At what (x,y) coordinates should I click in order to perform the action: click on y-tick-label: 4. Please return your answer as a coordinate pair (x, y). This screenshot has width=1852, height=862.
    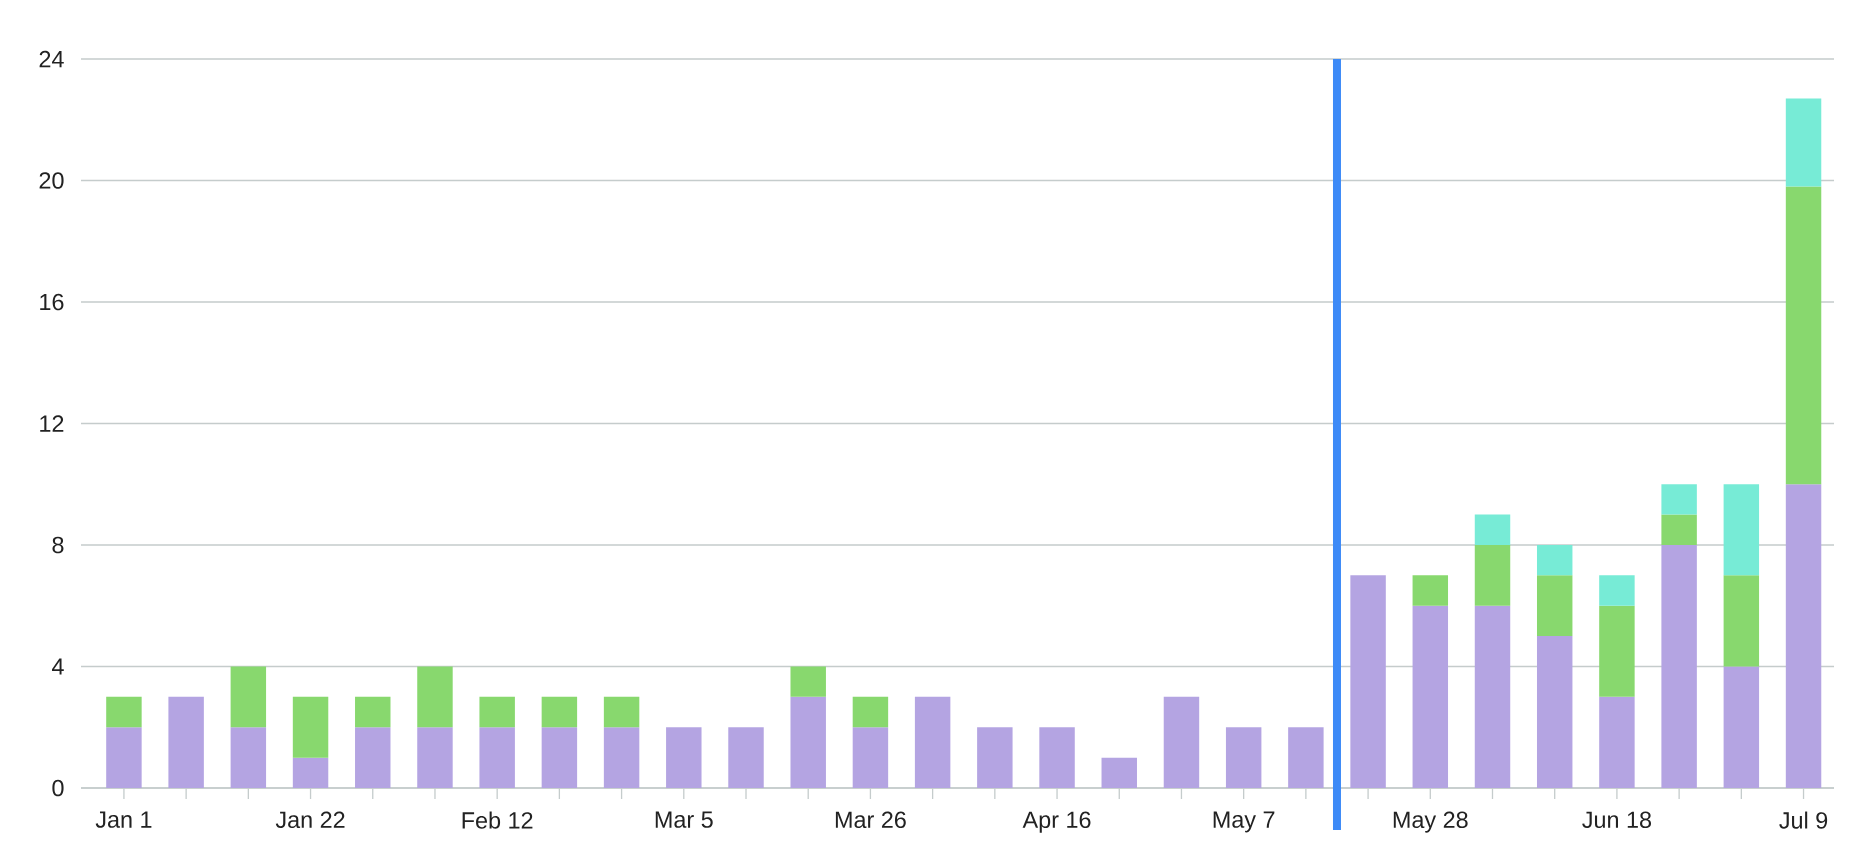
    Looking at the image, I should click on (57, 666).